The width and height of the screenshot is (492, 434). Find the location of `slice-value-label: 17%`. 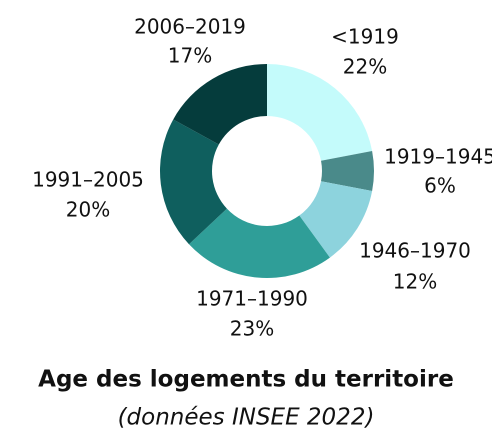

slice-value-label: 17% is located at coordinates (190, 56).